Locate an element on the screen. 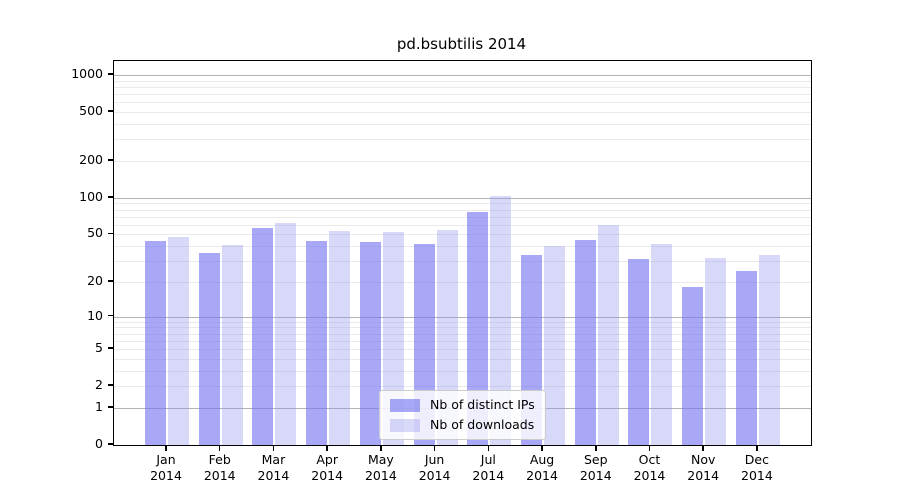 The width and height of the screenshot is (900, 500). x-tick-label: Dec 2014 is located at coordinates (757, 467).